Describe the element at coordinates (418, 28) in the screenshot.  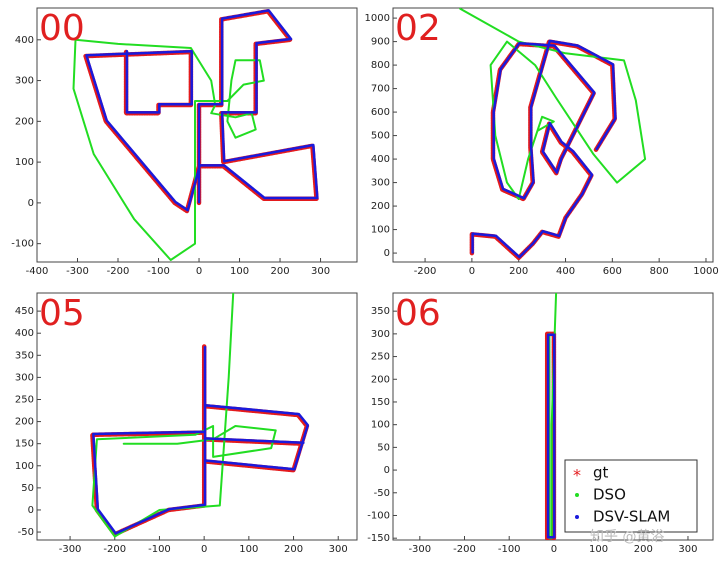
I see `chart-title: 02` at that location.